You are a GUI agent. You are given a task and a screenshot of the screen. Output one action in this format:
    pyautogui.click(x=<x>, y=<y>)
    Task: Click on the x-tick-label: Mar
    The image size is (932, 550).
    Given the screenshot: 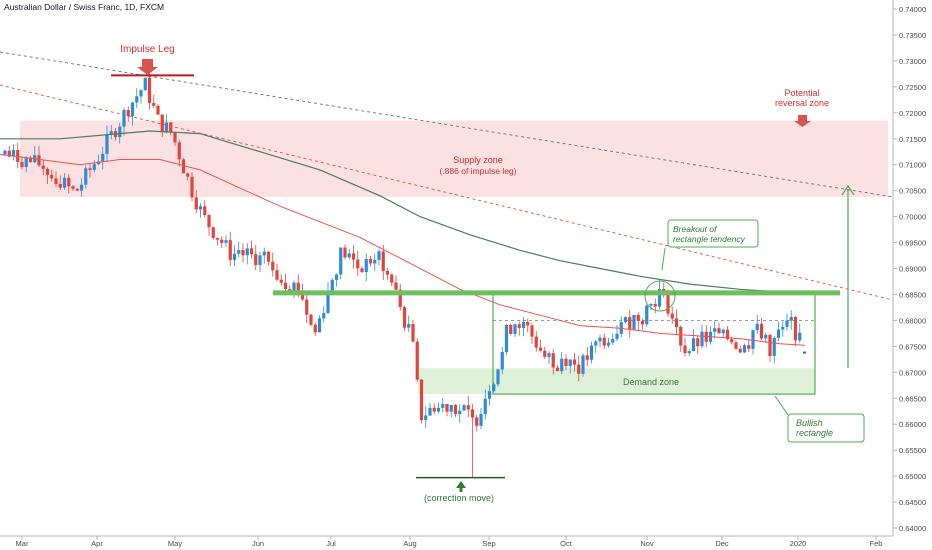 What is the action you would take?
    pyautogui.click(x=22, y=543)
    